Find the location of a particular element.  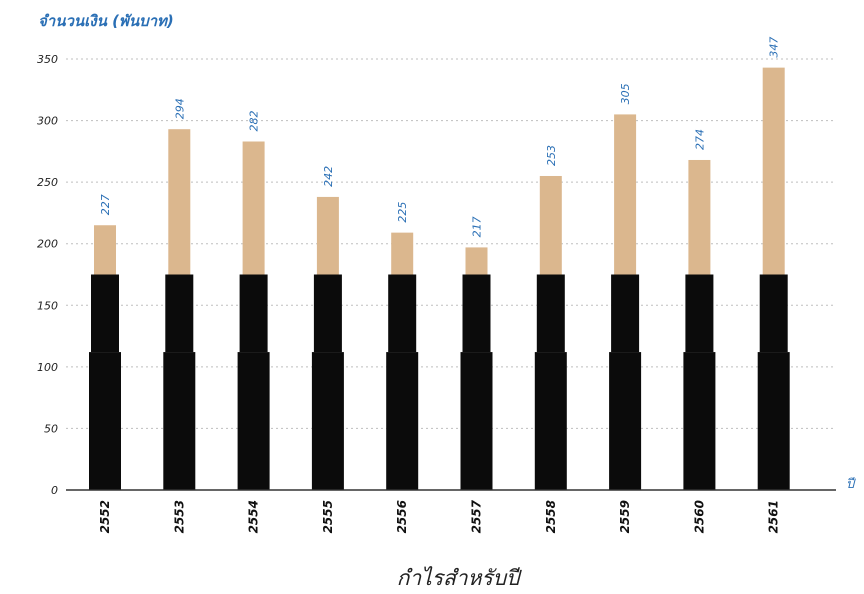

data-label: 274 is located at coordinates (699, 139).